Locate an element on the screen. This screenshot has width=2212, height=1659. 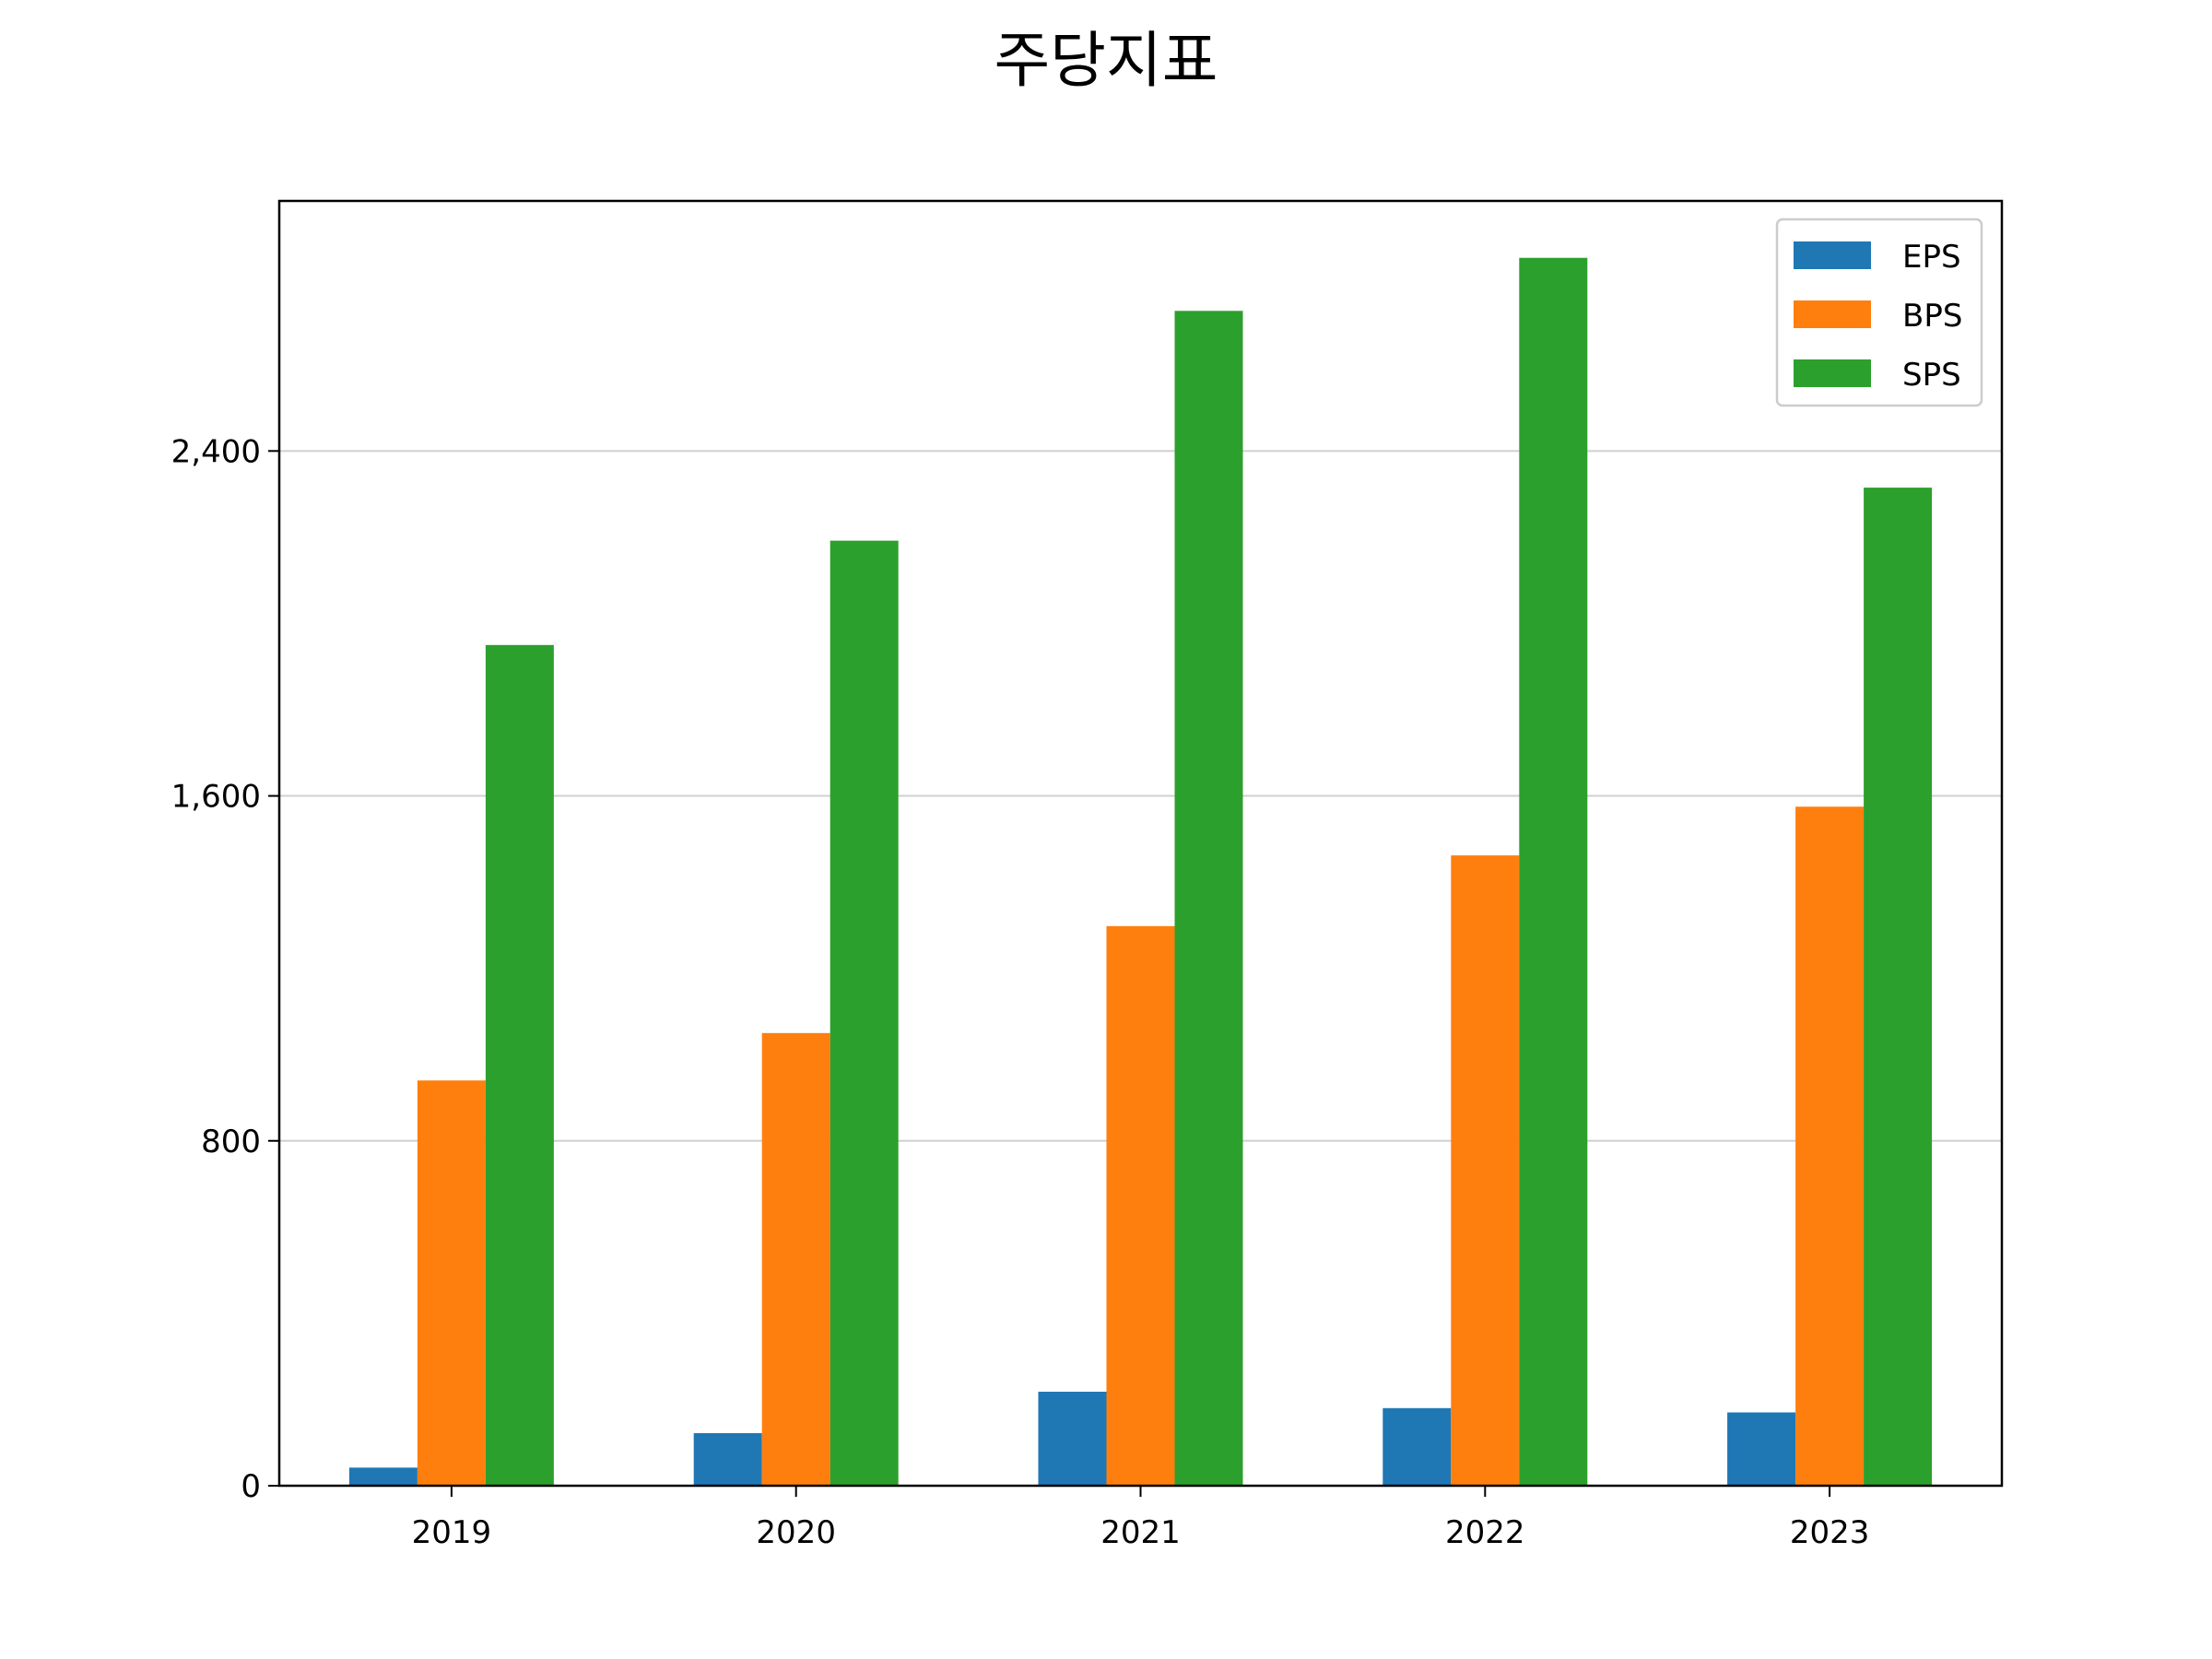
legend-label-bps: BPS is located at coordinates (1932, 316).